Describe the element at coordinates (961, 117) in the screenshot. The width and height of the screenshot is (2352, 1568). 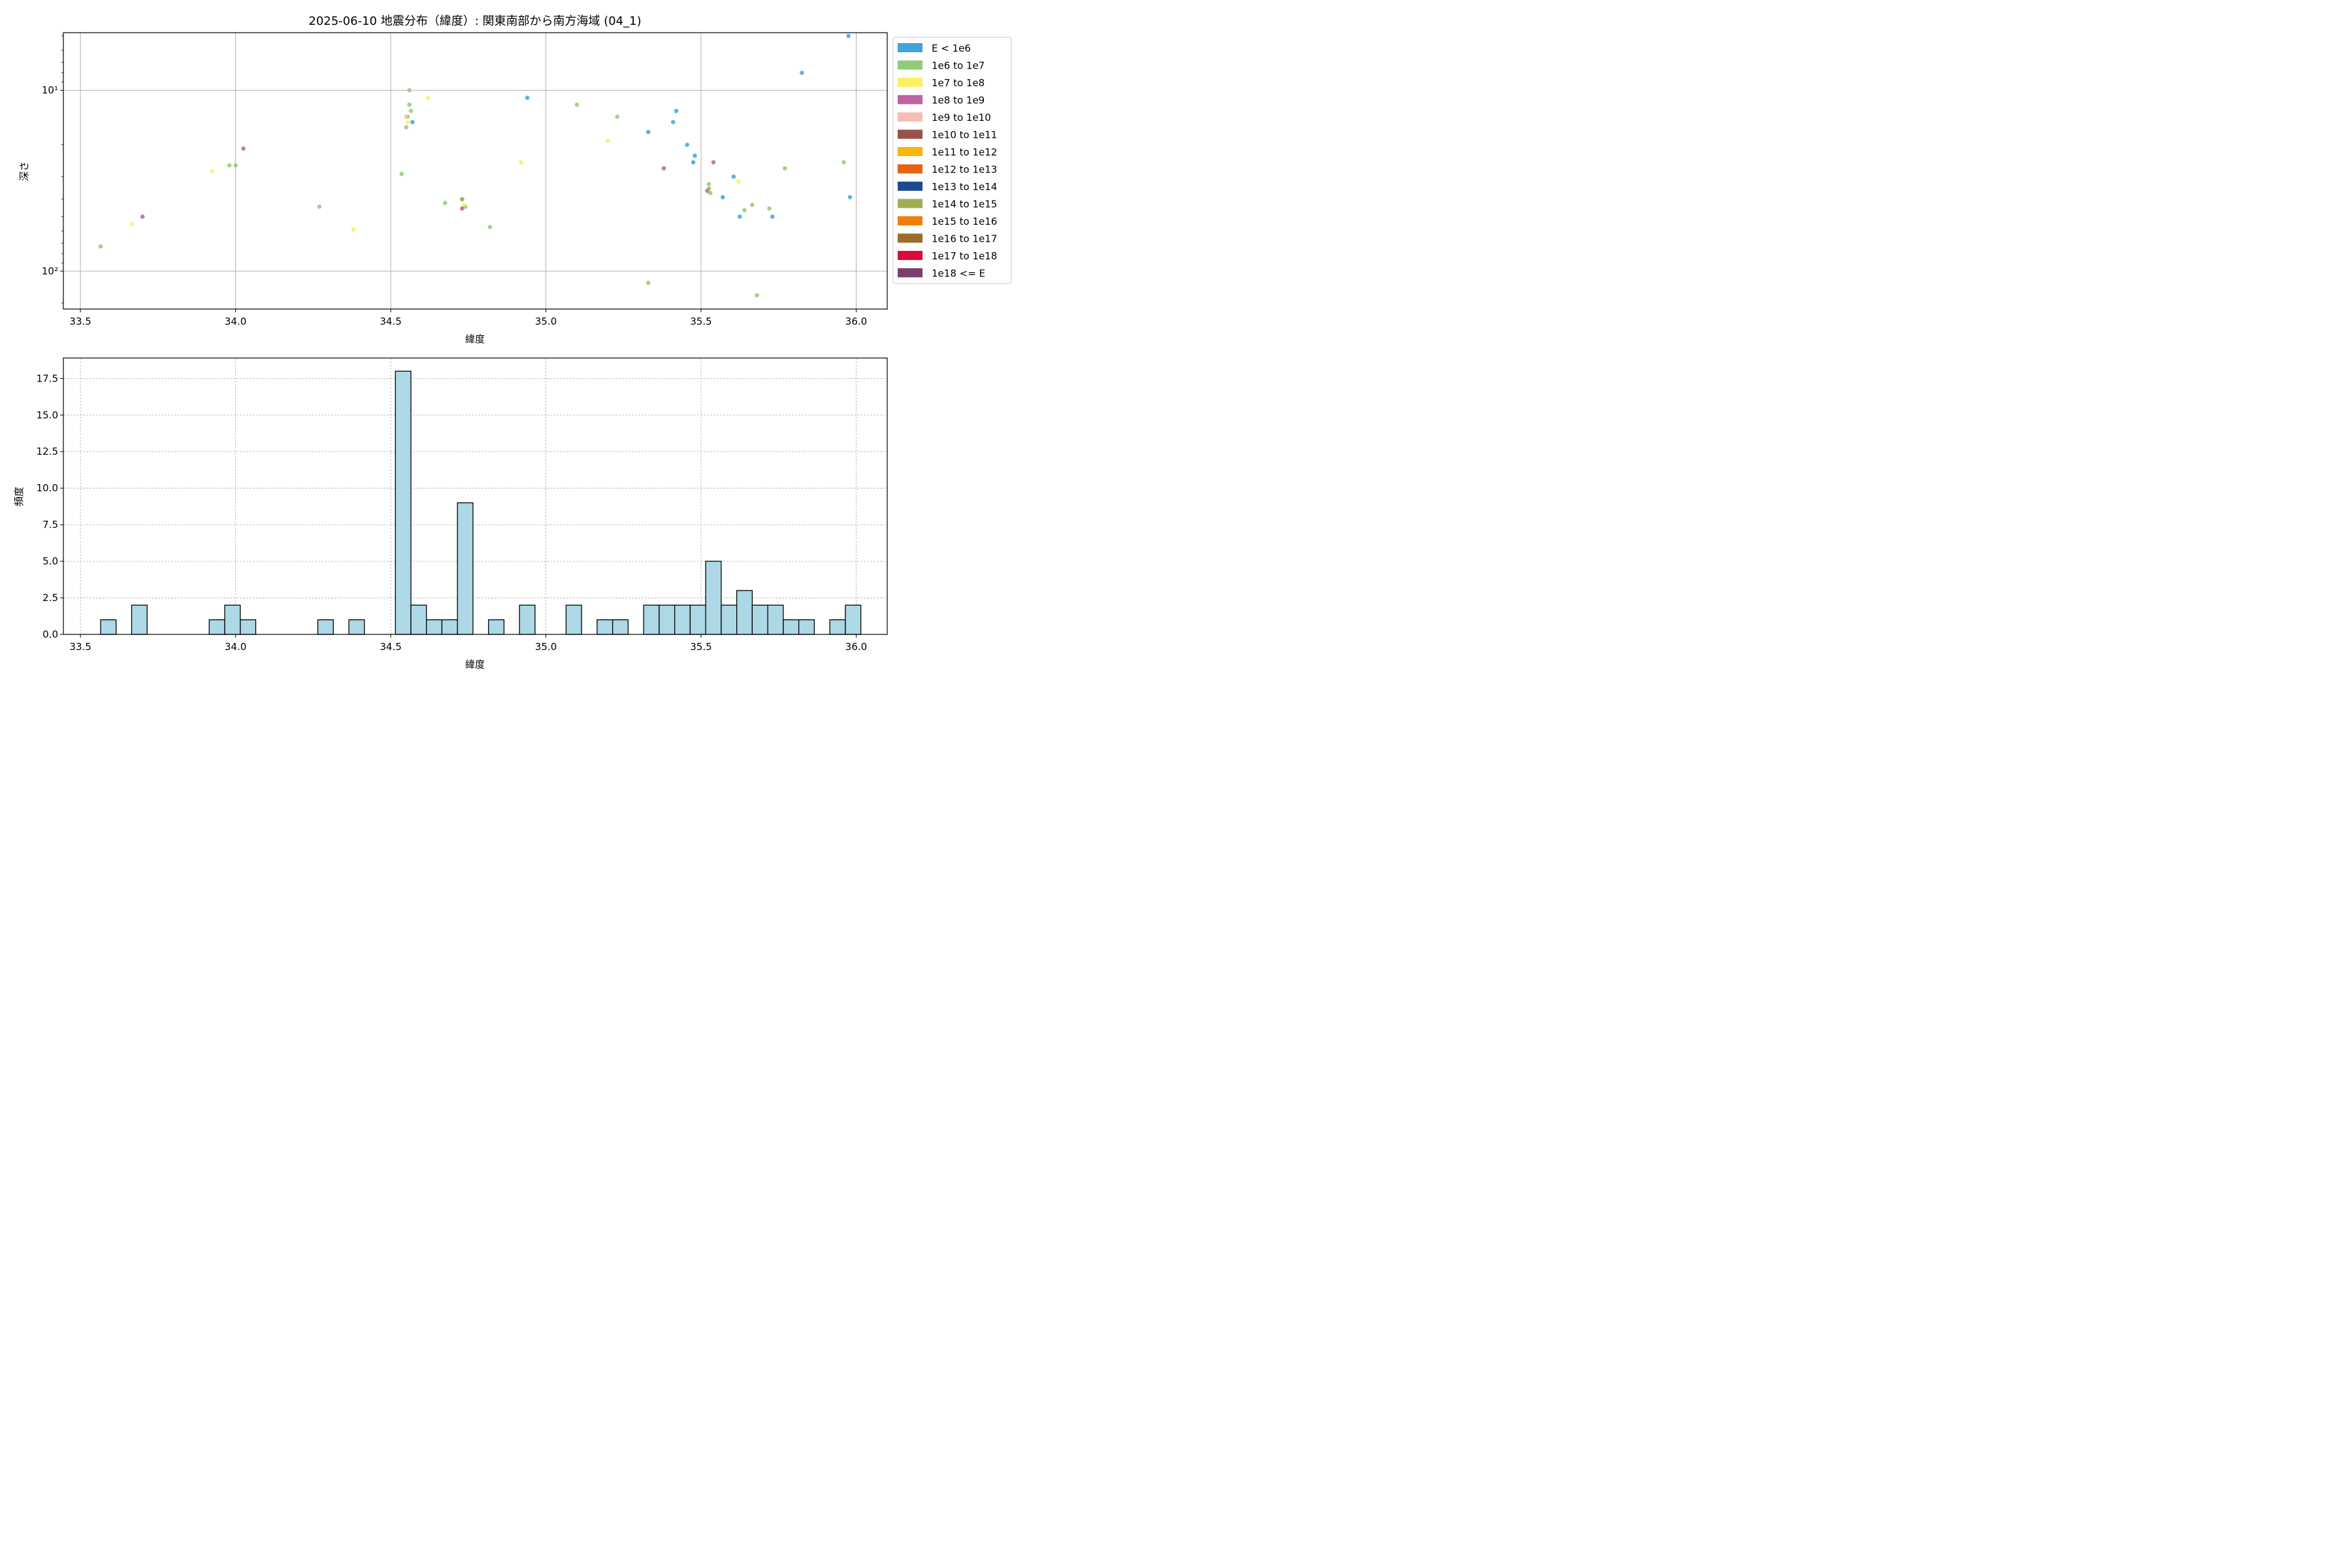
I see `legend-label: 1e9 to 1e10` at that location.